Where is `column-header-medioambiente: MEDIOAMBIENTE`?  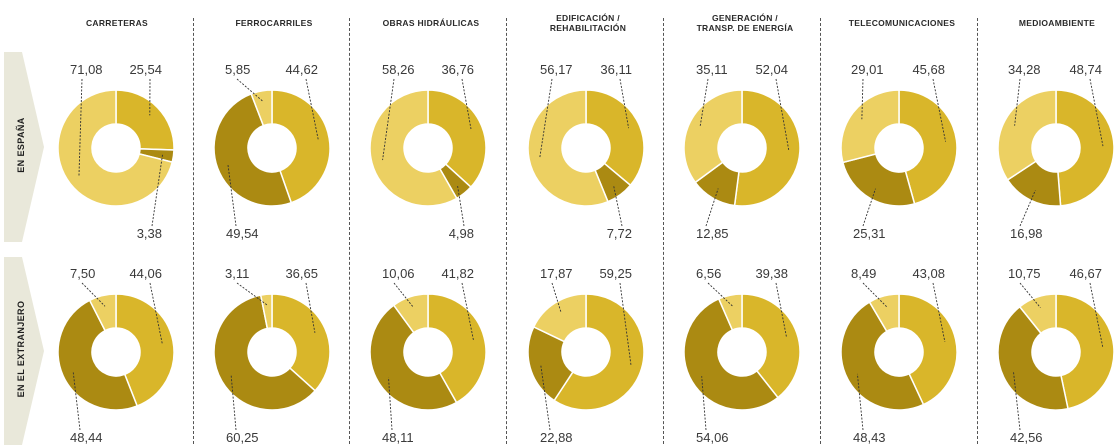
column-header-medioambiente: MEDIOAMBIENTE is located at coordinates (1046, 23).